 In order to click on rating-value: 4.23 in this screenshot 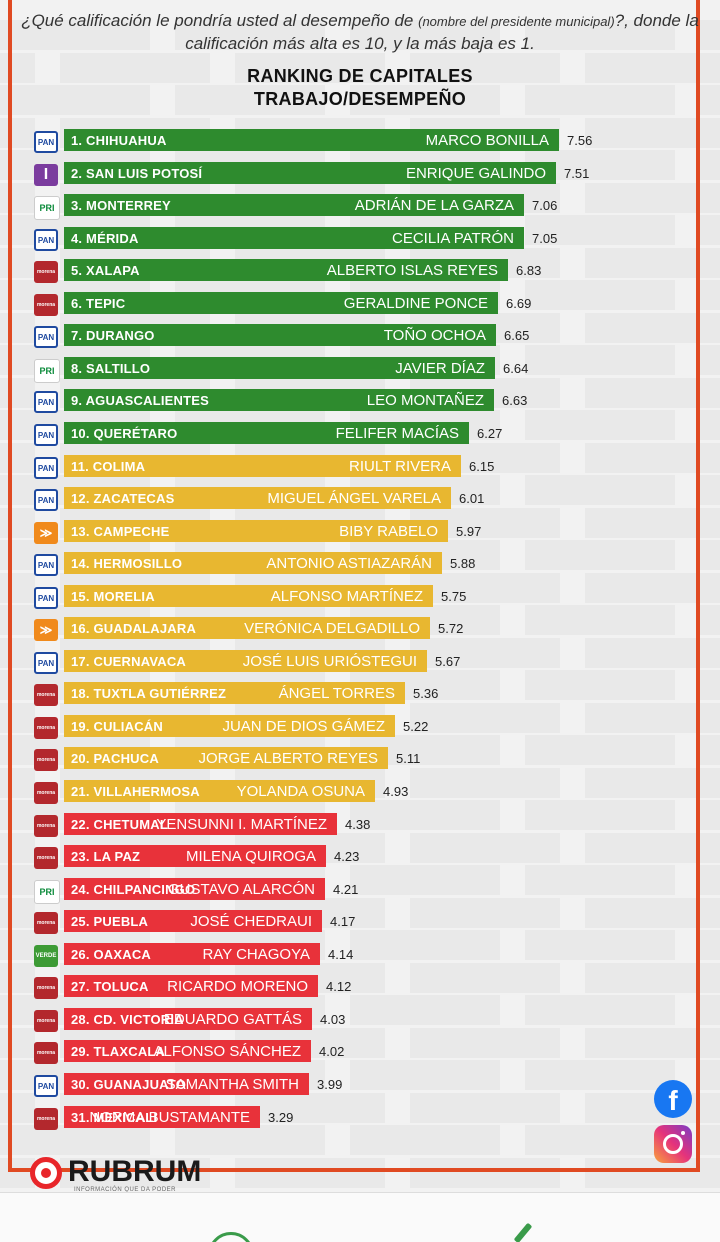, I will do `click(347, 856)`.